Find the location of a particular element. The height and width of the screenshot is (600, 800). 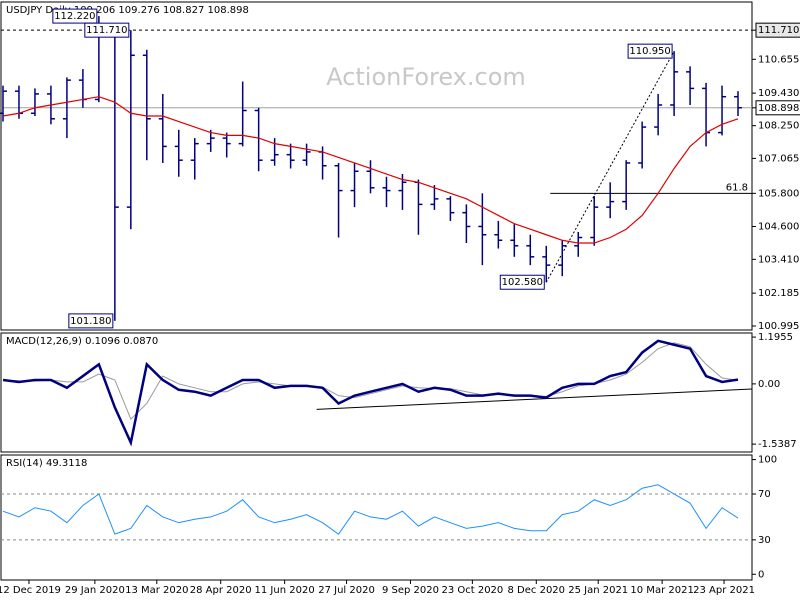

y-tick-label: 100 is located at coordinates (767, 460).